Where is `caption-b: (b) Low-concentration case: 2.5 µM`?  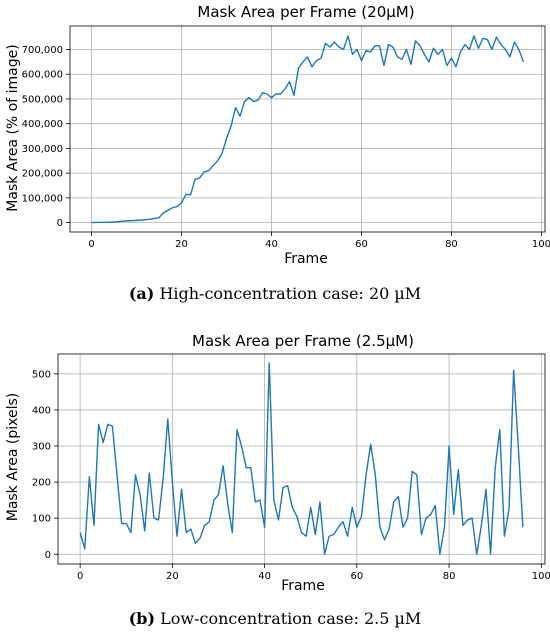 caption-b: (b) Low-concentration case: 2.5 µM is located at coordinates (275, 618).